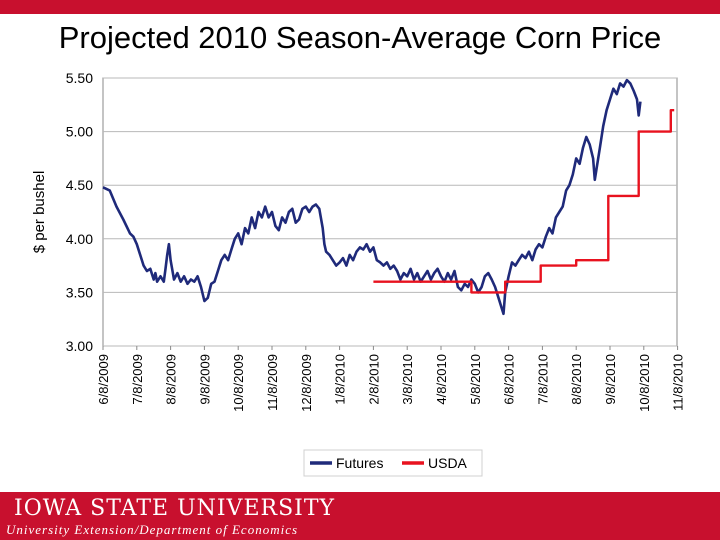  Describe the element at coordinates (171, 379) in the screenshot. I see `x-tick-label: 8/8/2009` at that location.